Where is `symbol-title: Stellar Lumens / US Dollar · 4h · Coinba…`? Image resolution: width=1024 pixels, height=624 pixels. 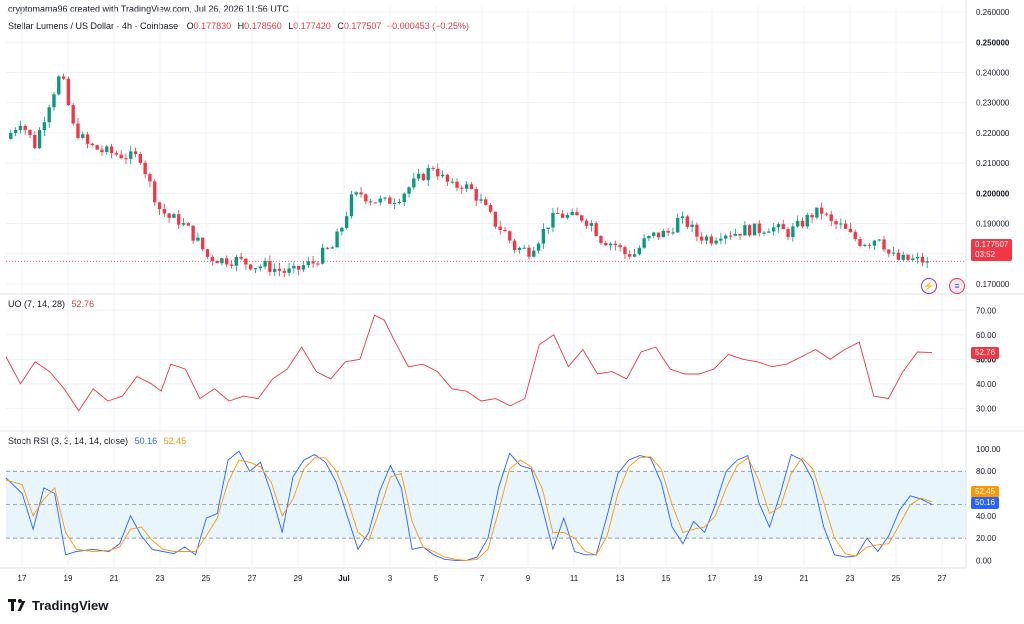
symbol-title: Stellar Lumens / US Dollar · 4h · Coinba… is located at coordinates (93, 26).